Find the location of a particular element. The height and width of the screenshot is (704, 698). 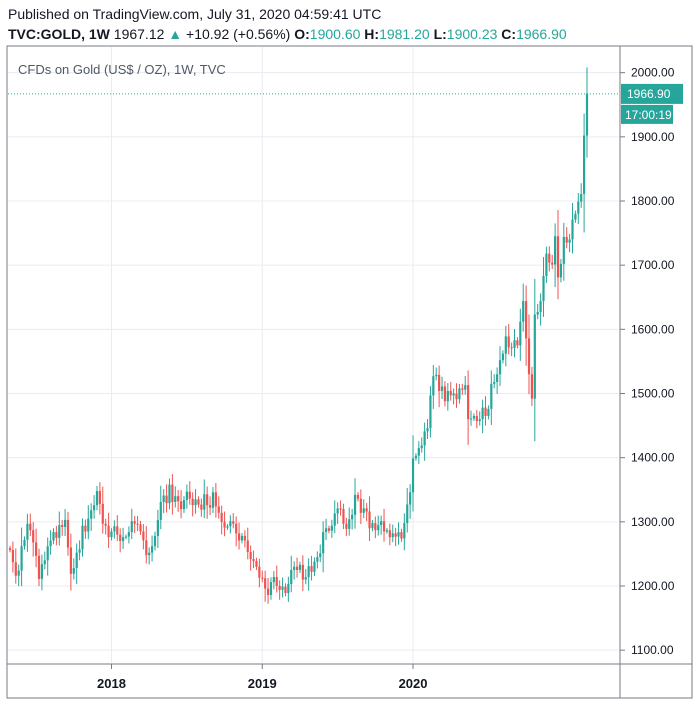

price-tick-label: 1900.00 is located at coordinates (653, 137).